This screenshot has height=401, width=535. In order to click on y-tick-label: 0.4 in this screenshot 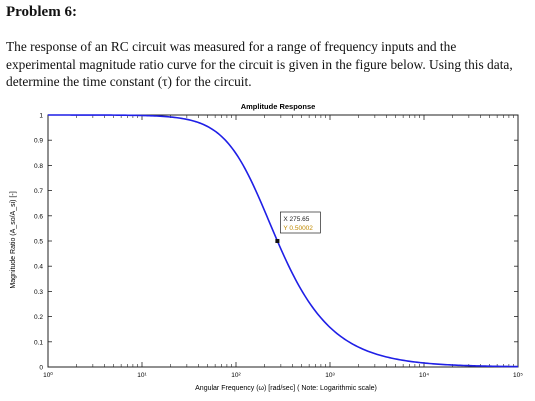, I will do `click(38, 267)`.